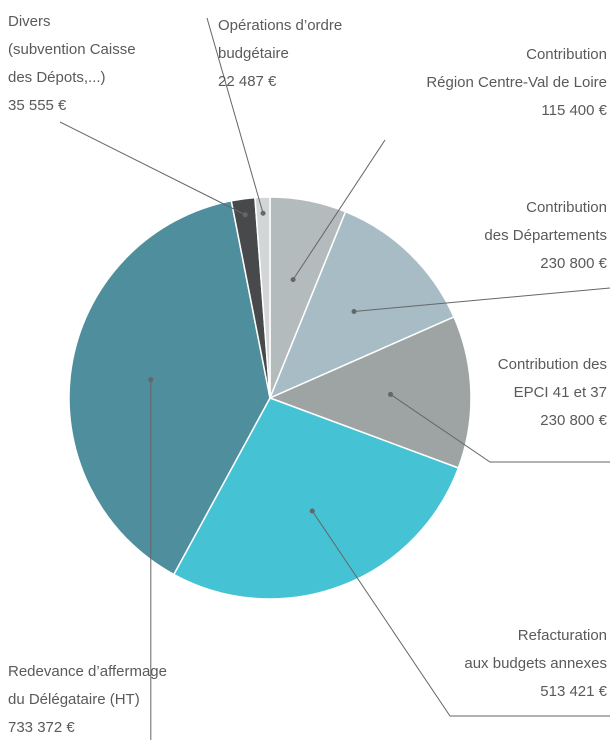  What do you see at coordinates (516, 82) in the screenshot?
I see `slice-label: Région Centre-Val de Loire` at bounding box center [516, 82].